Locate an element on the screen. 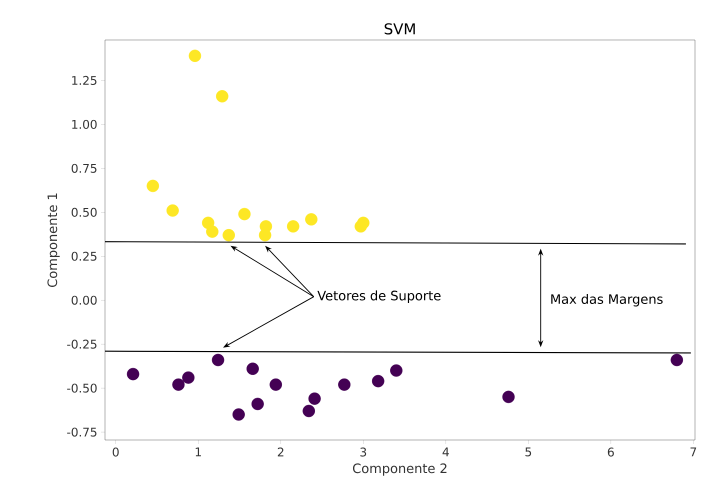 This screenshot has width=711, height=489. y-tick-label: 0.50 is located at coordinates (84, 212).